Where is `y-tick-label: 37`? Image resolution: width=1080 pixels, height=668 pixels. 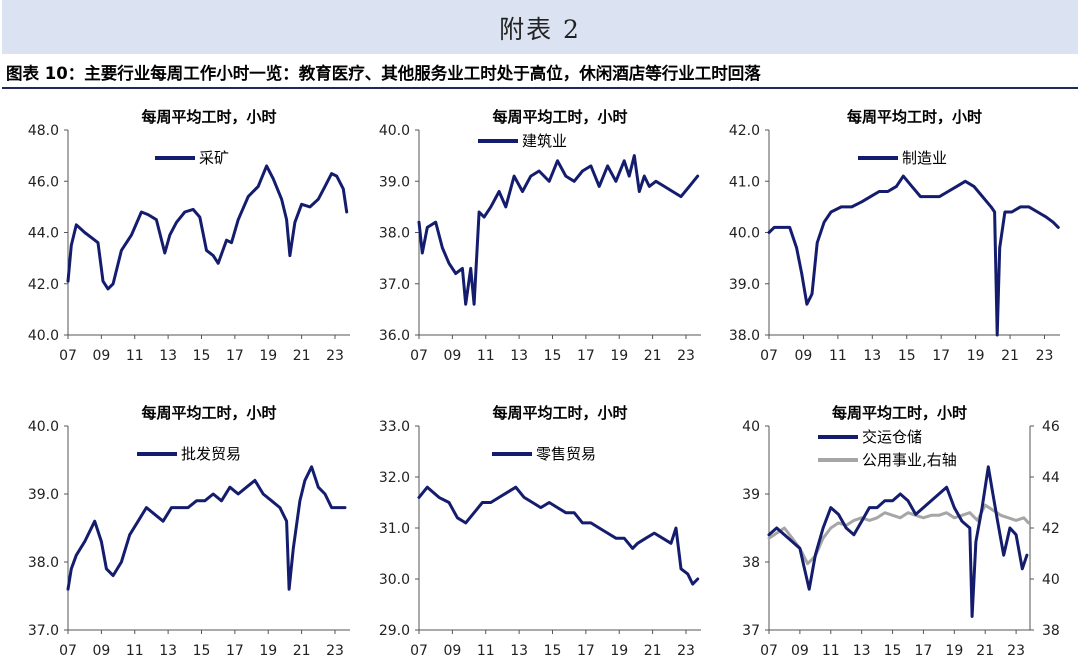 y-tick-label: 37 is located at coordinates (751, 631).